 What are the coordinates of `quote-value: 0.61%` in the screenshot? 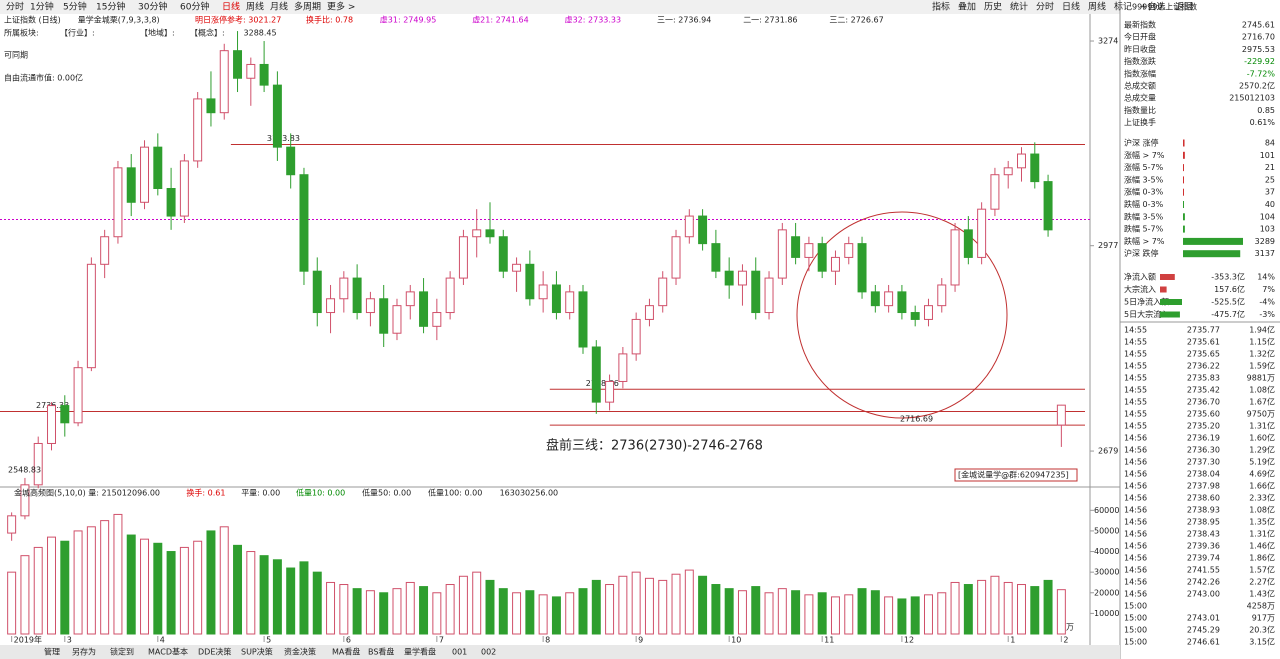 It's located at (1263, 122).